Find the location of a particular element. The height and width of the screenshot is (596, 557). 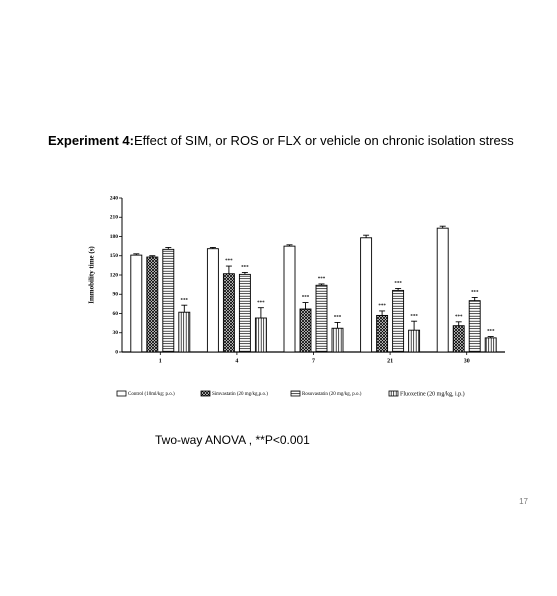

x-tick-label: 1 is located at coordinates (160, 361).